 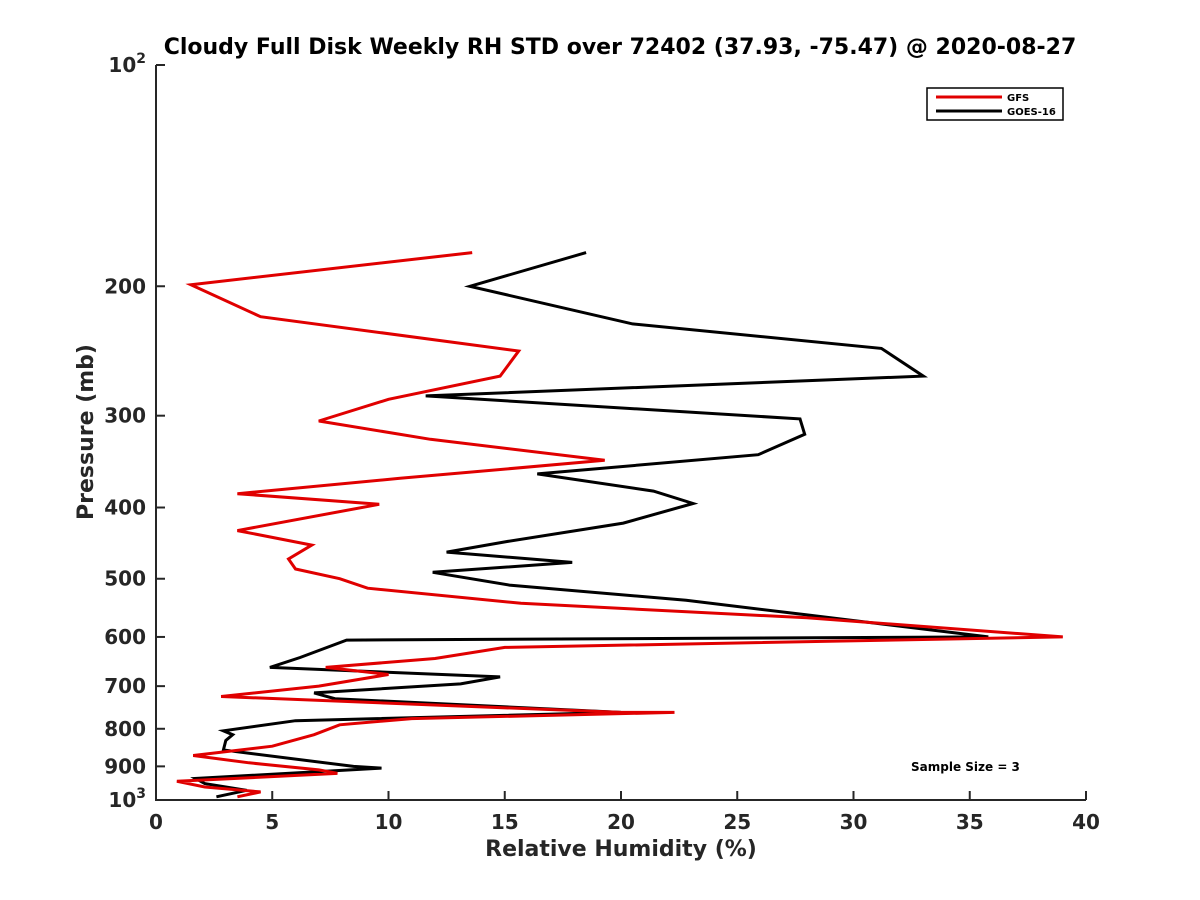 I want to click on x-axis-title: Relative Humidity (%), so click(x=621, y=849).